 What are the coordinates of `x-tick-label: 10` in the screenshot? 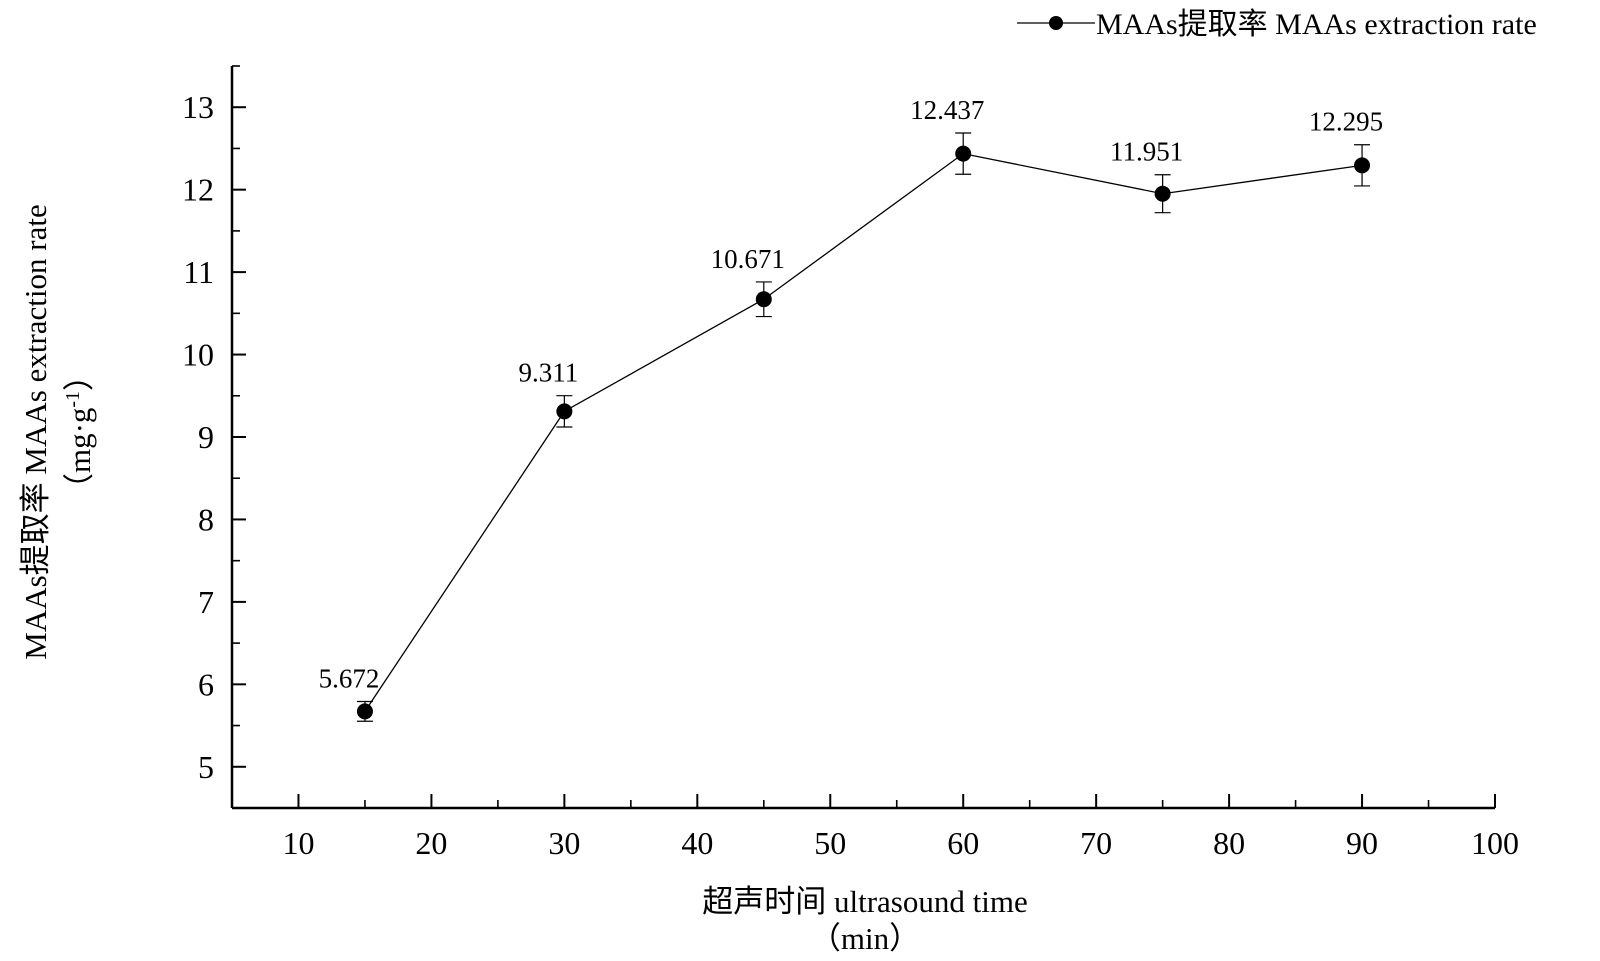 It's located at (298, 843).